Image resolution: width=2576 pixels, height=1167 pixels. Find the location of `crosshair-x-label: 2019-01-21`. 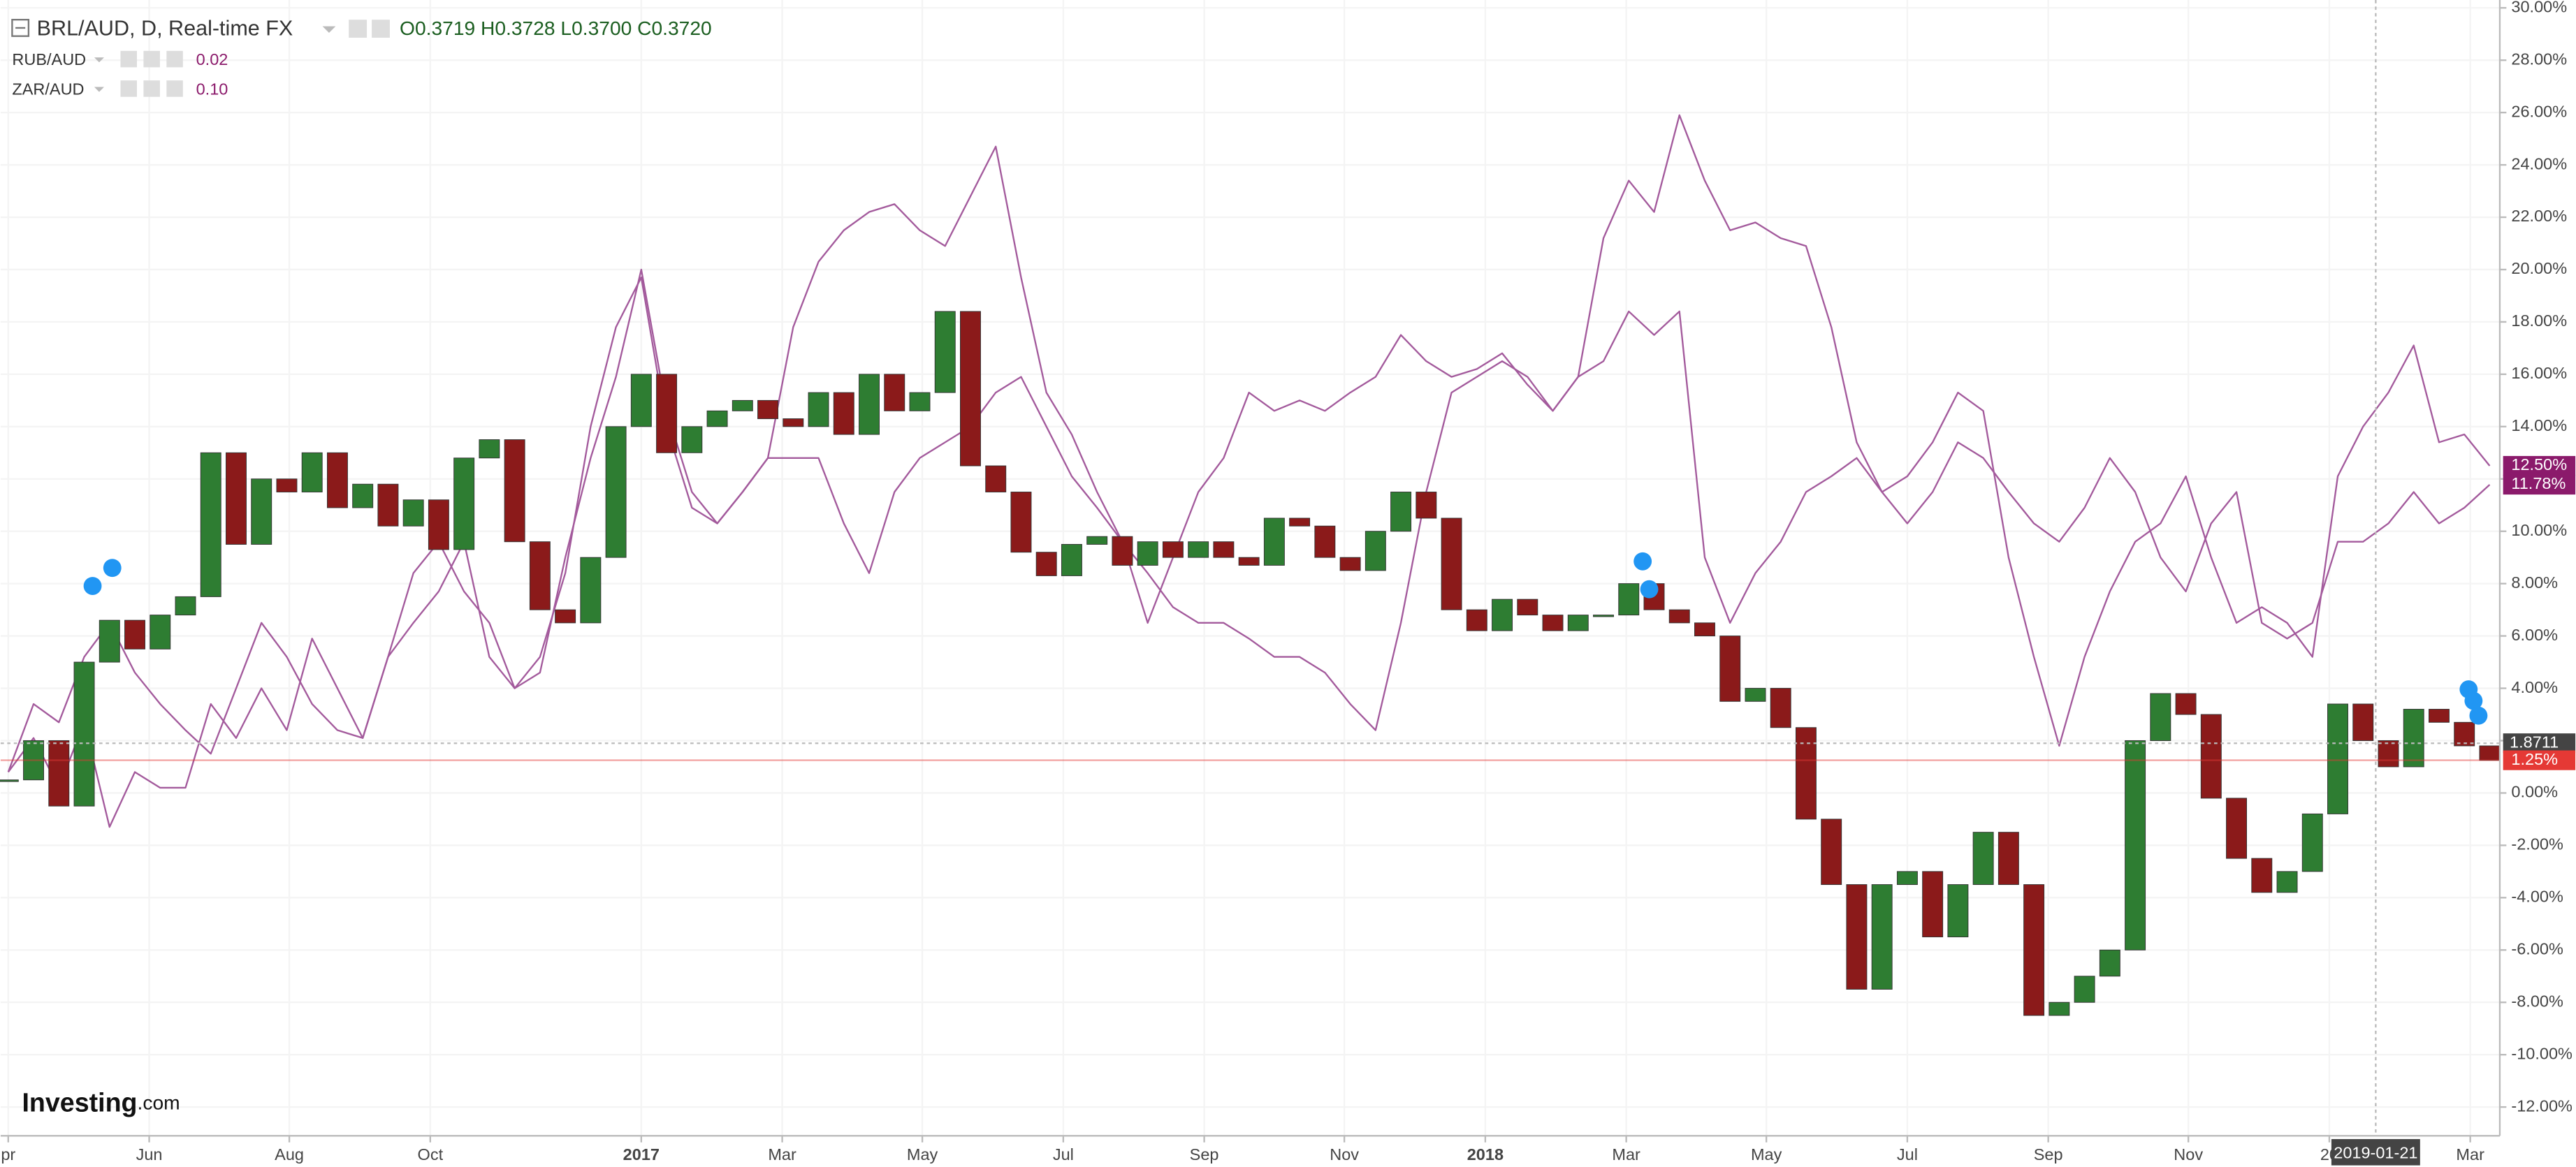

crosshair-x-label: 2019-01-21 is located at coordinates (2375, 1152).